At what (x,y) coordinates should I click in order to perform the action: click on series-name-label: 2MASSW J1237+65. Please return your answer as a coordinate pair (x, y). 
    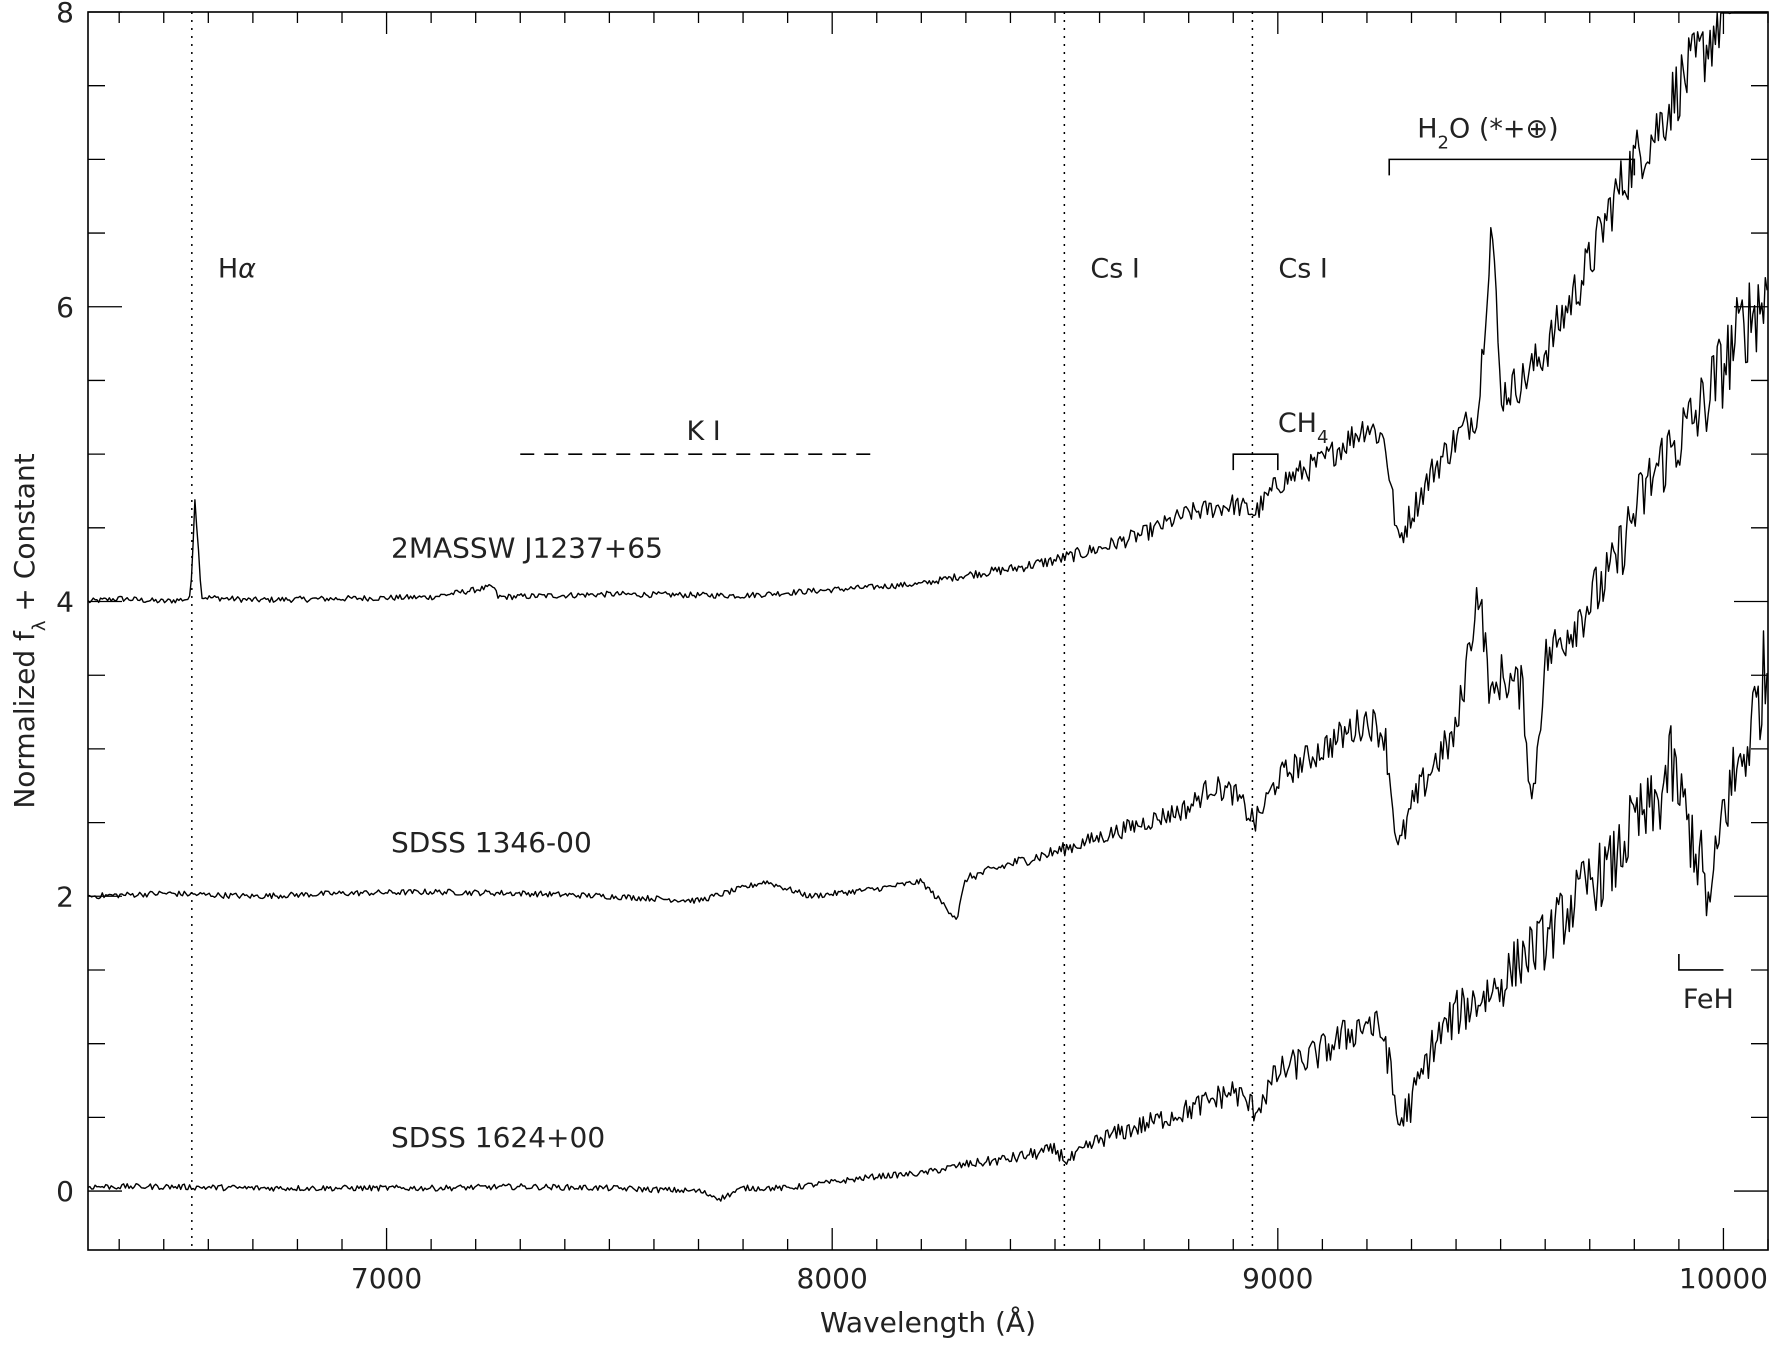
    Looking at the image, I should click on (527, 547).